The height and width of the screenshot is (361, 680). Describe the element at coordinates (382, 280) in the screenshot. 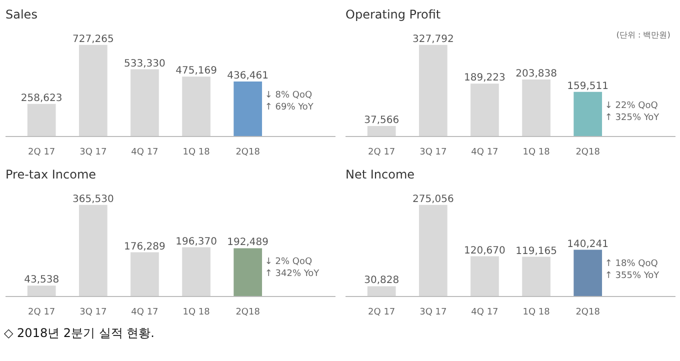

I see `data-label: 30,828` at that location.